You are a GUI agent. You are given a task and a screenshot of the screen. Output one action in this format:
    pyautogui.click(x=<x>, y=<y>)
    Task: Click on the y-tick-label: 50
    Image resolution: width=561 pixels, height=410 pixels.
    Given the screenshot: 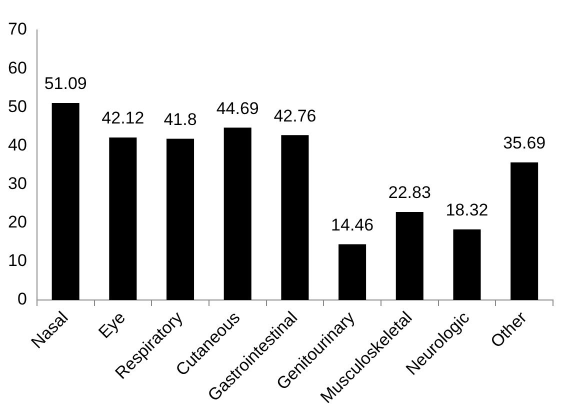 What is the action you would take?
    pyautogui.click(x=17, y=106)
    